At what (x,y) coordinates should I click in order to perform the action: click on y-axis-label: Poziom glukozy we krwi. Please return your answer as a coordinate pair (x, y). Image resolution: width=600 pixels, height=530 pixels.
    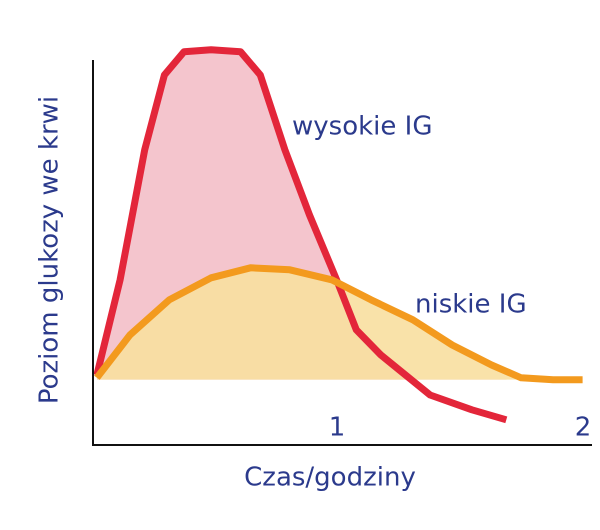
    Looking at the image, I should click on (50, 250).